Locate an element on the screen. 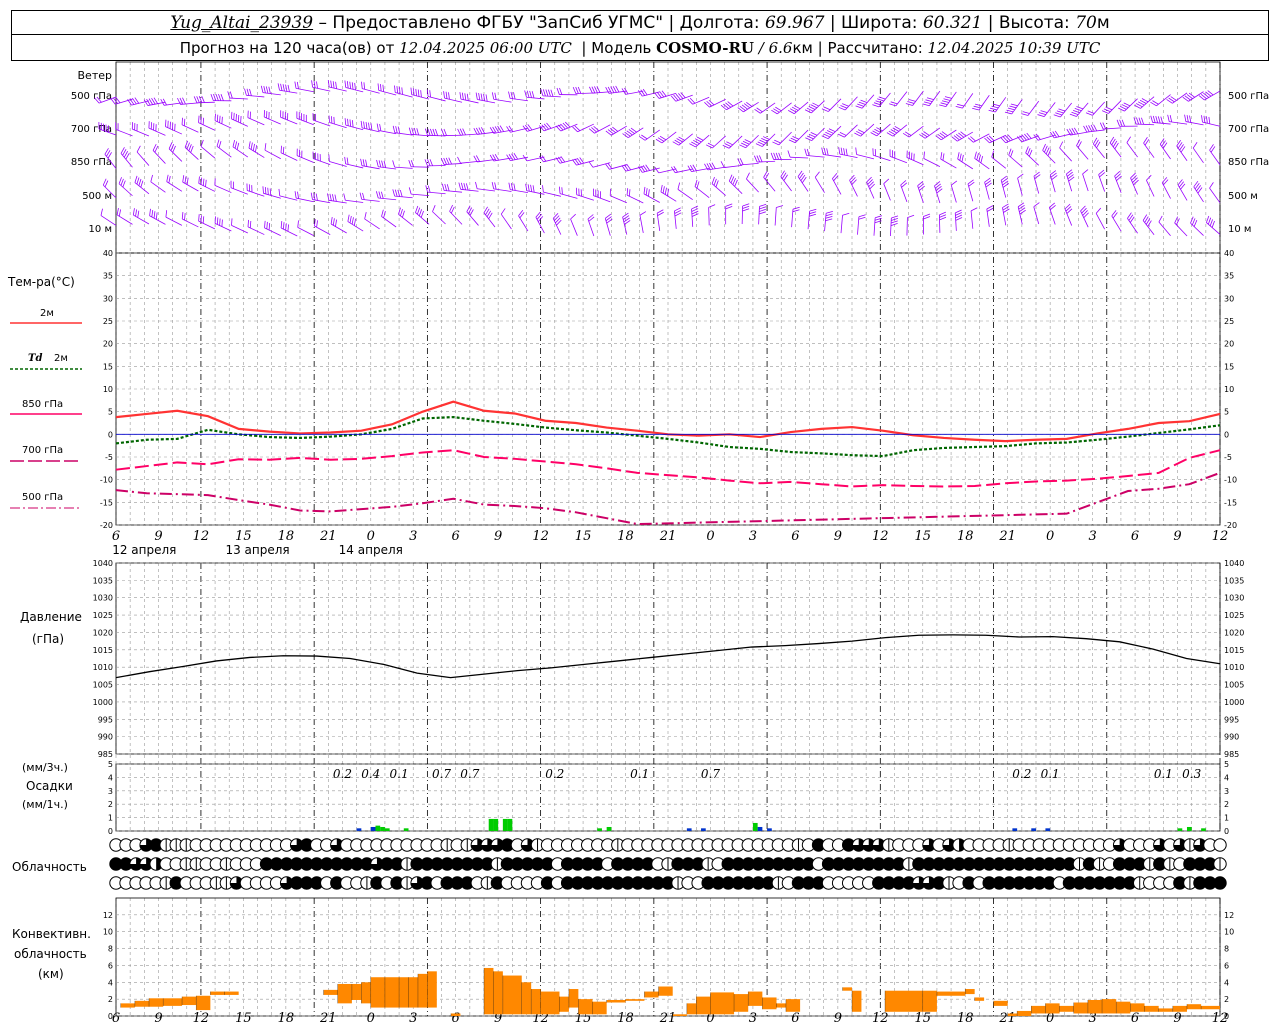 The image size is (1280, 1024). conv-tick-label-right: 2 is located at coordinates (1226, 999).